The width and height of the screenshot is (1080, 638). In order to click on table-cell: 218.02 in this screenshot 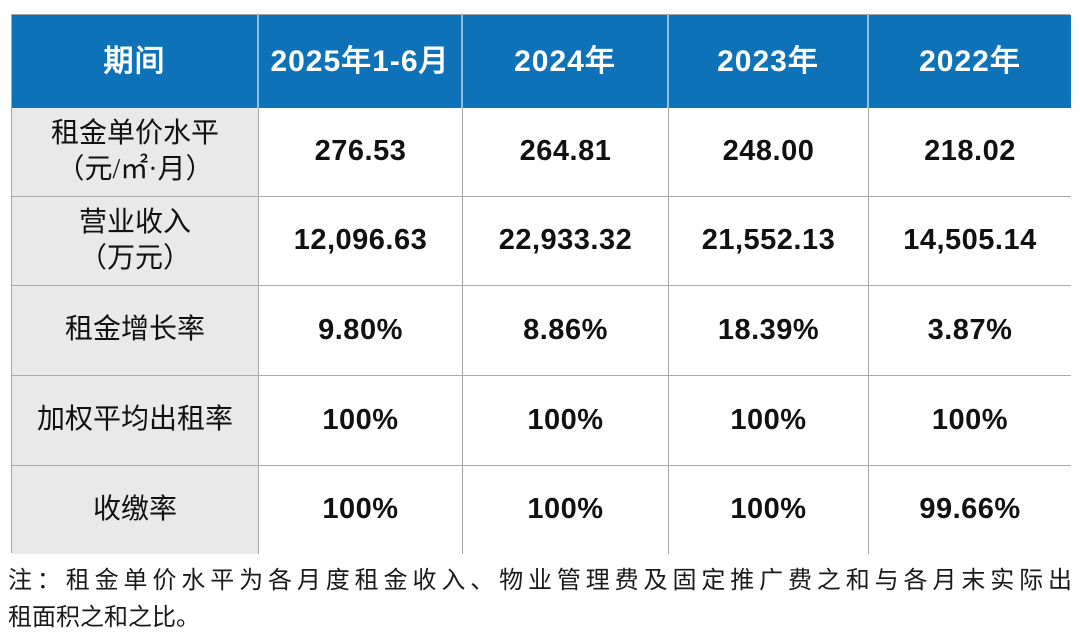, I will do `click(970, 152)`.